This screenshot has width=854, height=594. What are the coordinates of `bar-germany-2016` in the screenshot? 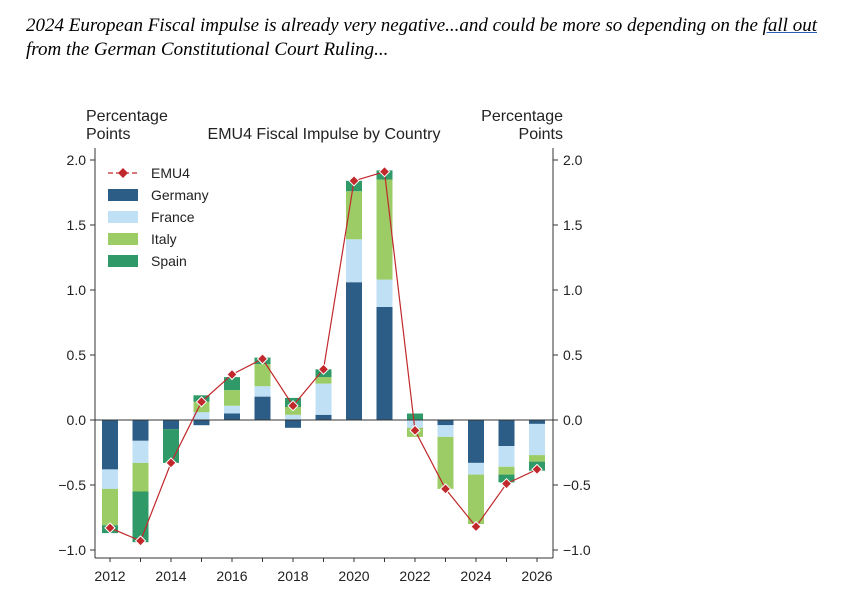 It's located at (232, 416).